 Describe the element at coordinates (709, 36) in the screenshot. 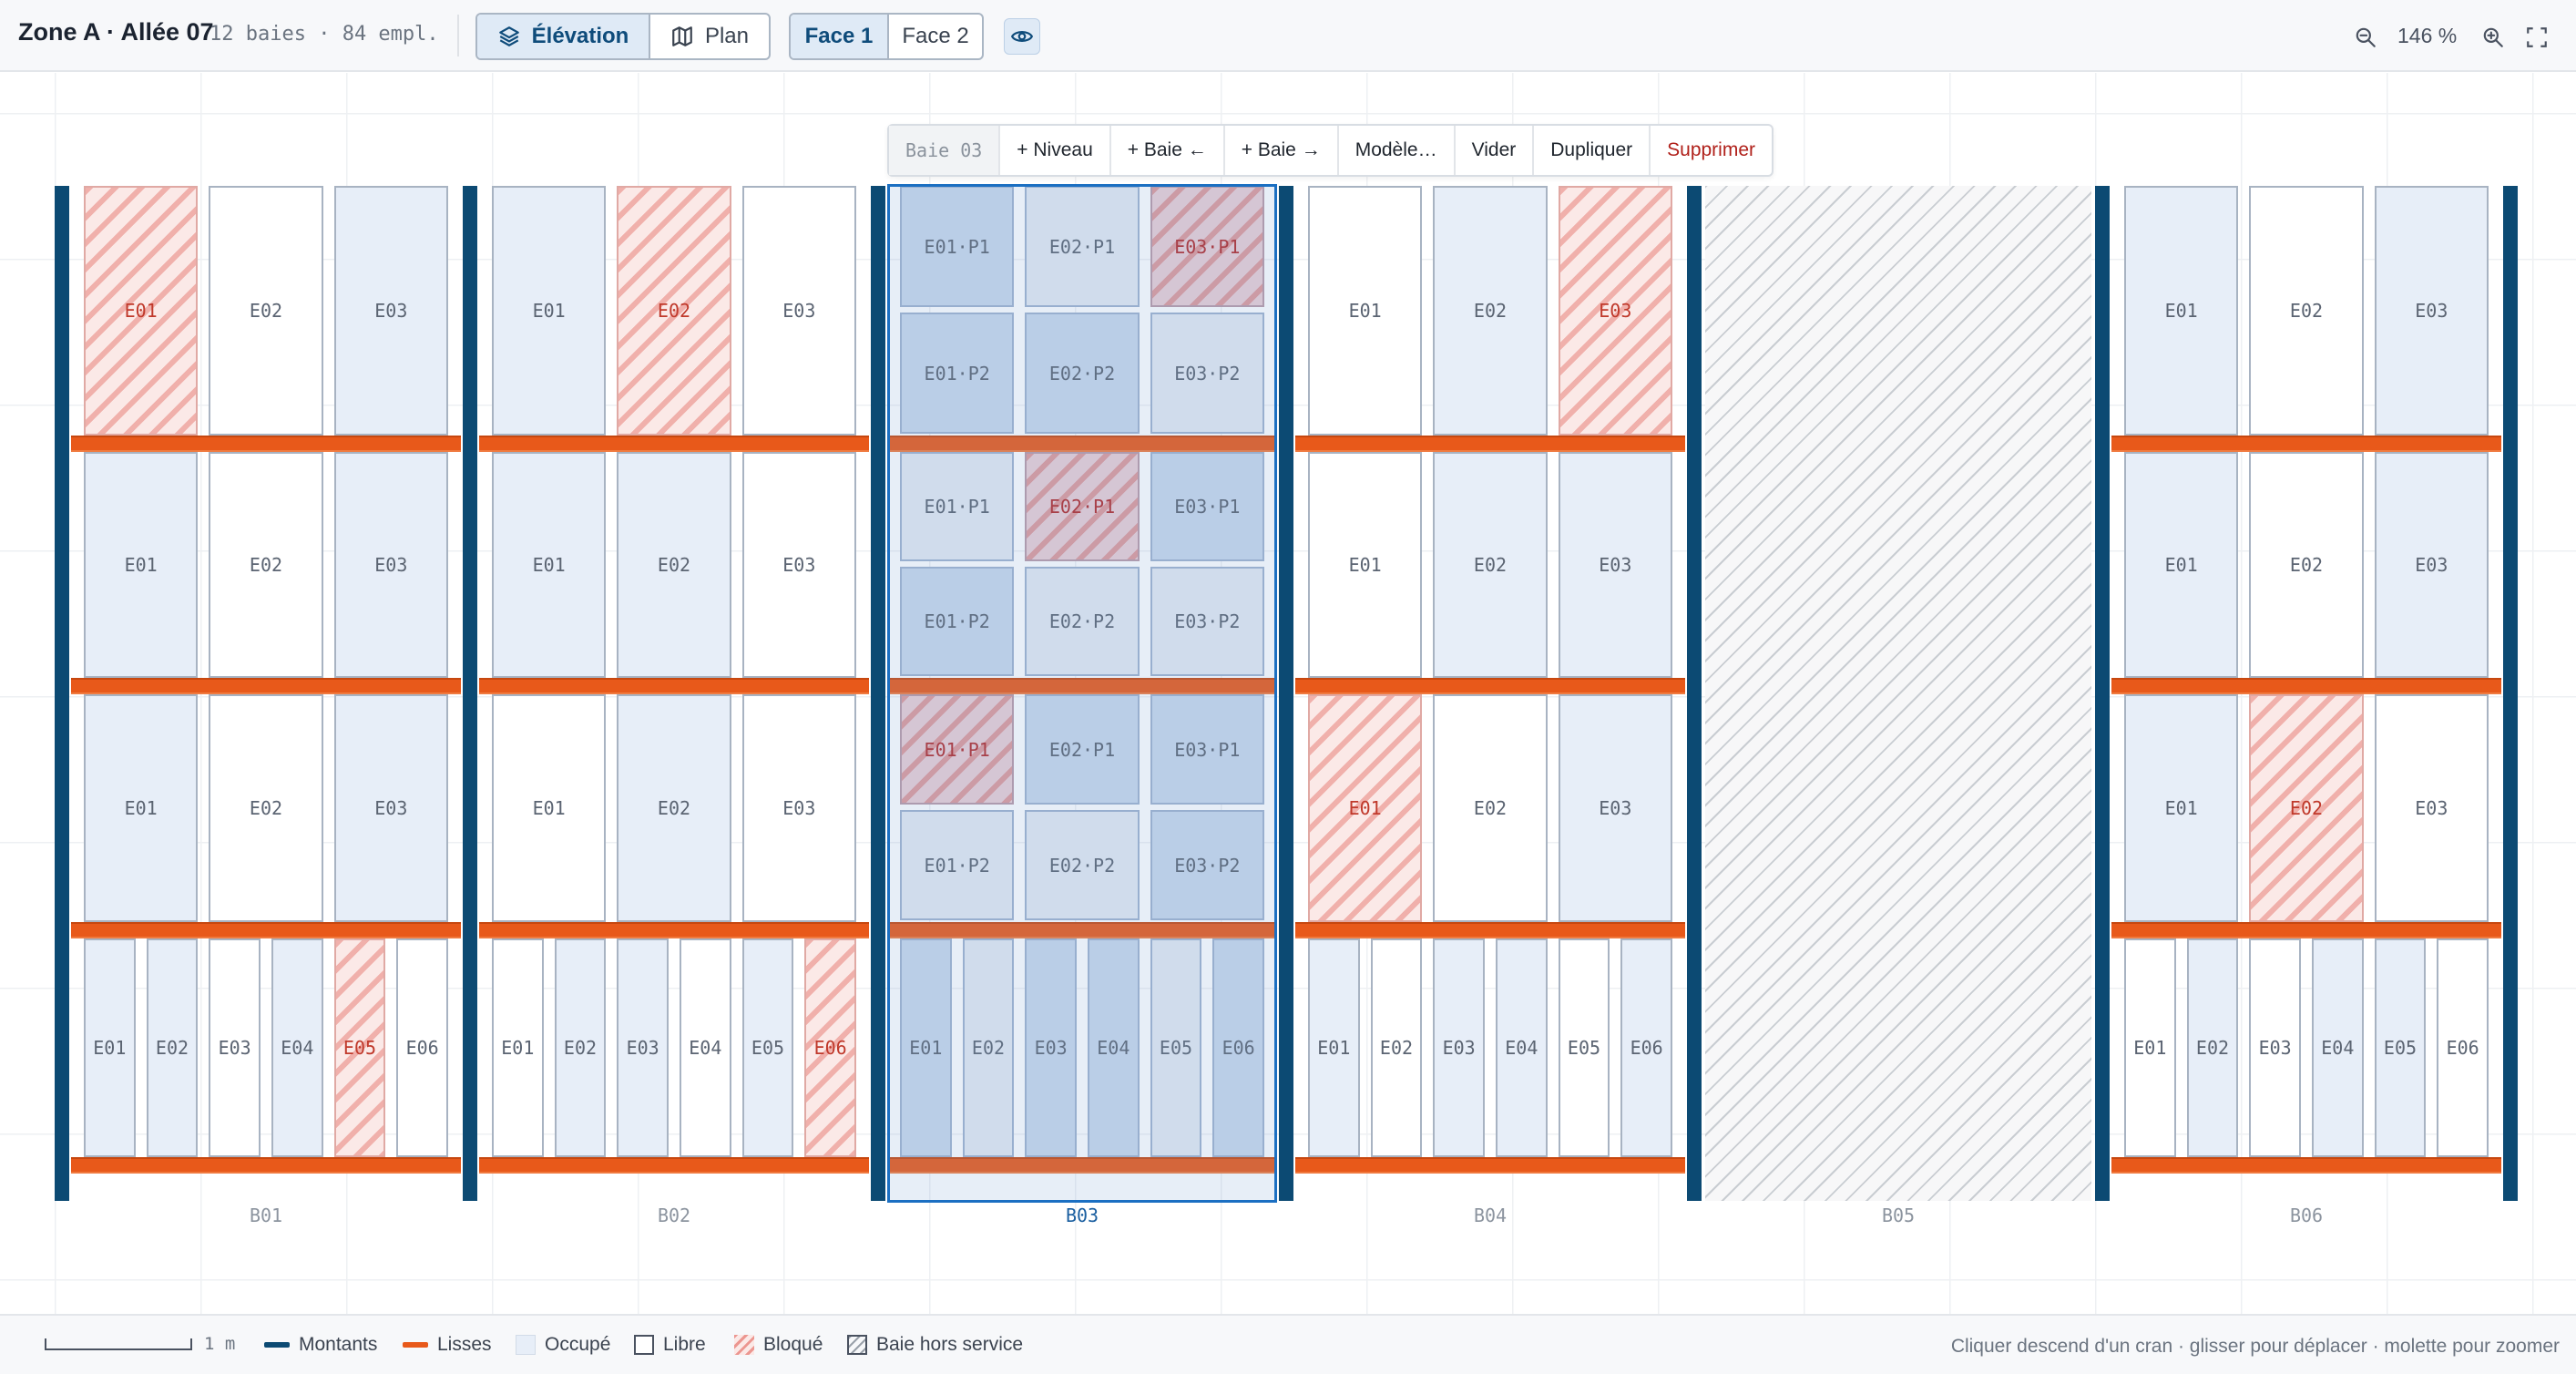

I see `view-plan-button: Plan` at that location.